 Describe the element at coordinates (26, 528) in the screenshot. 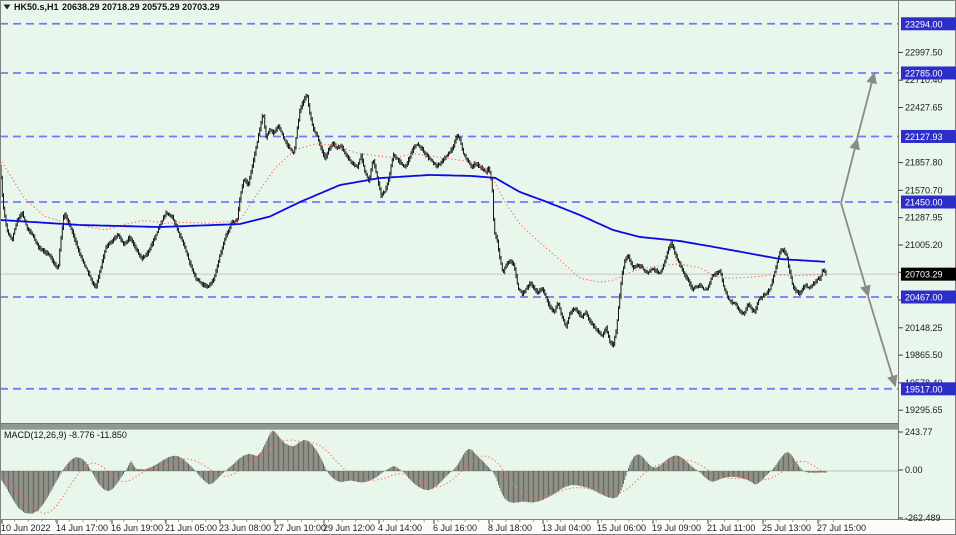

I see `time-axis-label: 10 Jun 2022` at that location.